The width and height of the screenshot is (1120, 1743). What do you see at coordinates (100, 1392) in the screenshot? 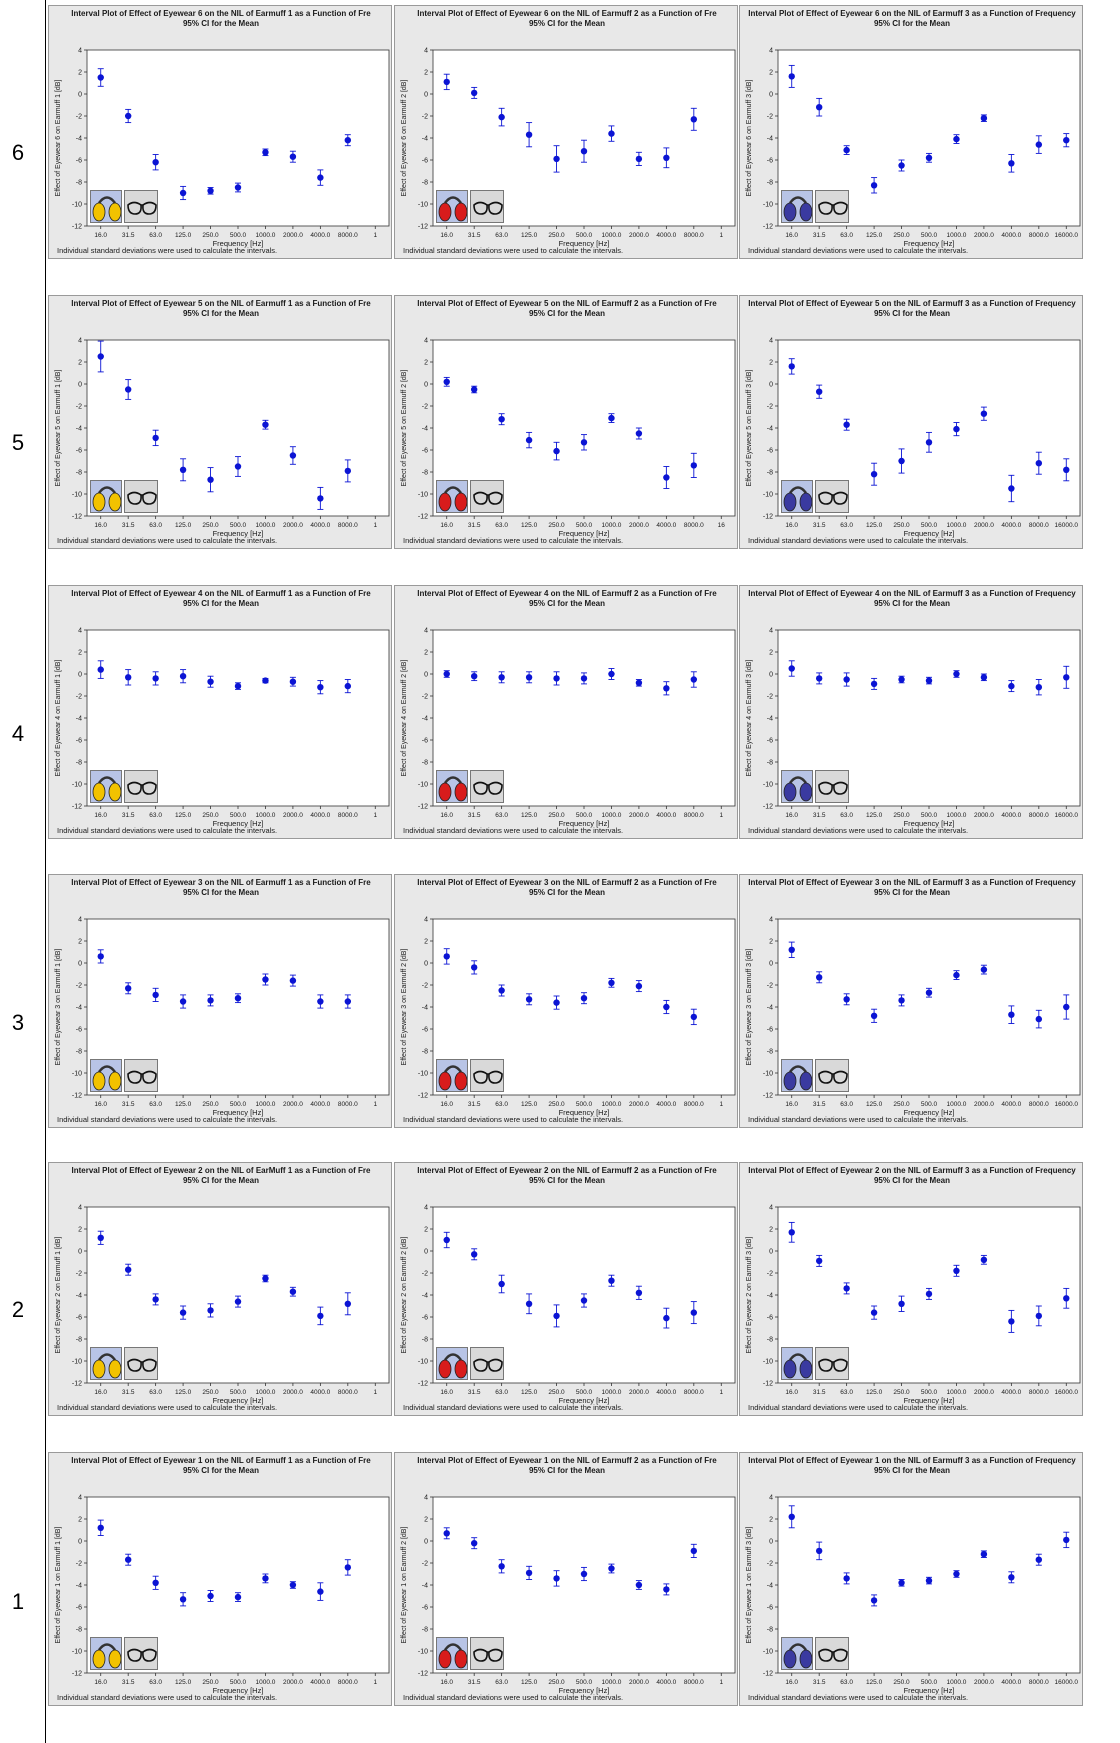
I see `x-tick-label: 16.0` at bounding box center [100, 1392].